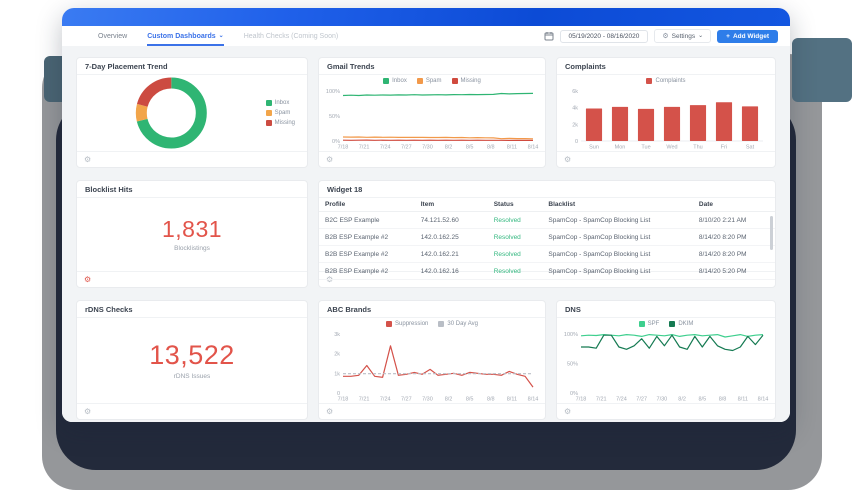  What do you see at coordinates (701, 36) in the screenshot?
I see `chevron-down-icon: ⌄` at bounding box center [701, 36].